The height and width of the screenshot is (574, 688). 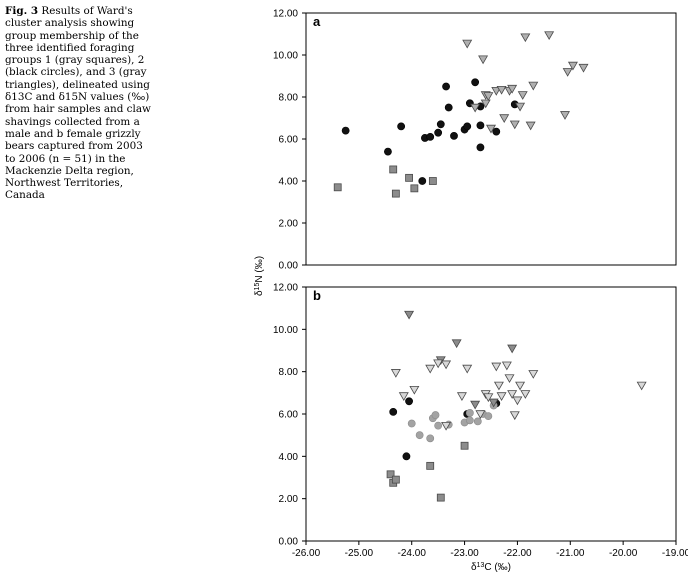 I want to click on figure-label: Fig. 3, so click(x=22, y=11).